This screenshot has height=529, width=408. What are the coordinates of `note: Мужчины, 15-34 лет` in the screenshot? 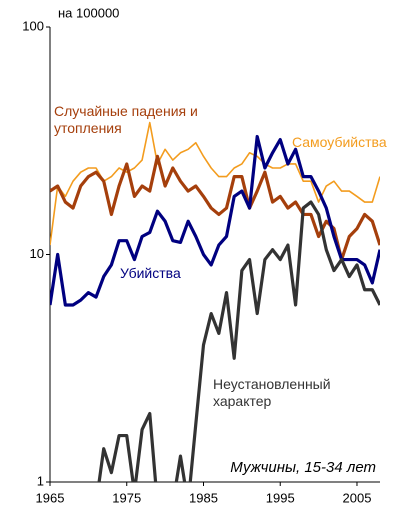 It's located at (303, 467).